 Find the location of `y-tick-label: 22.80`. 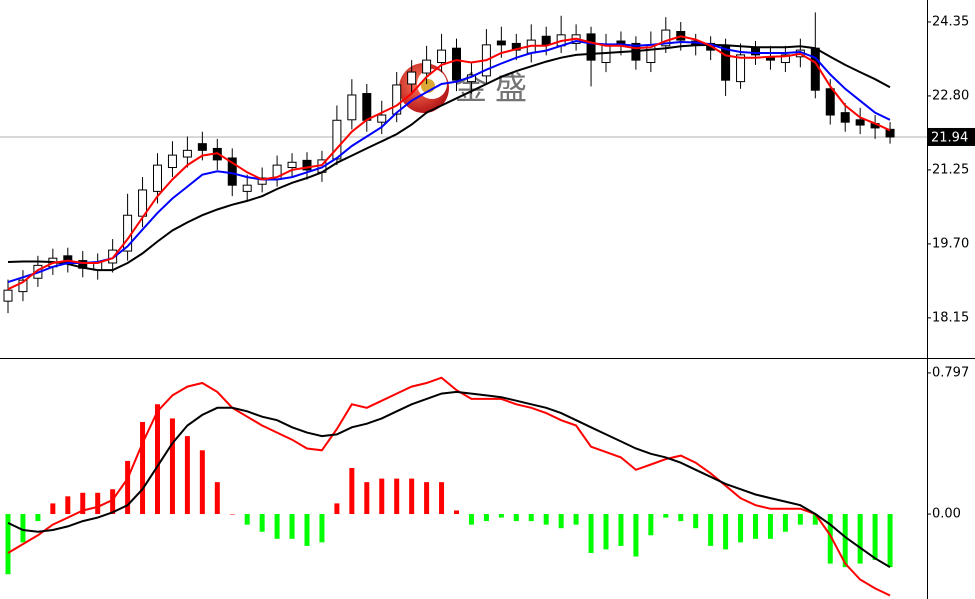

y-tick-label: 22.80 is located at coordinates (950, 95).